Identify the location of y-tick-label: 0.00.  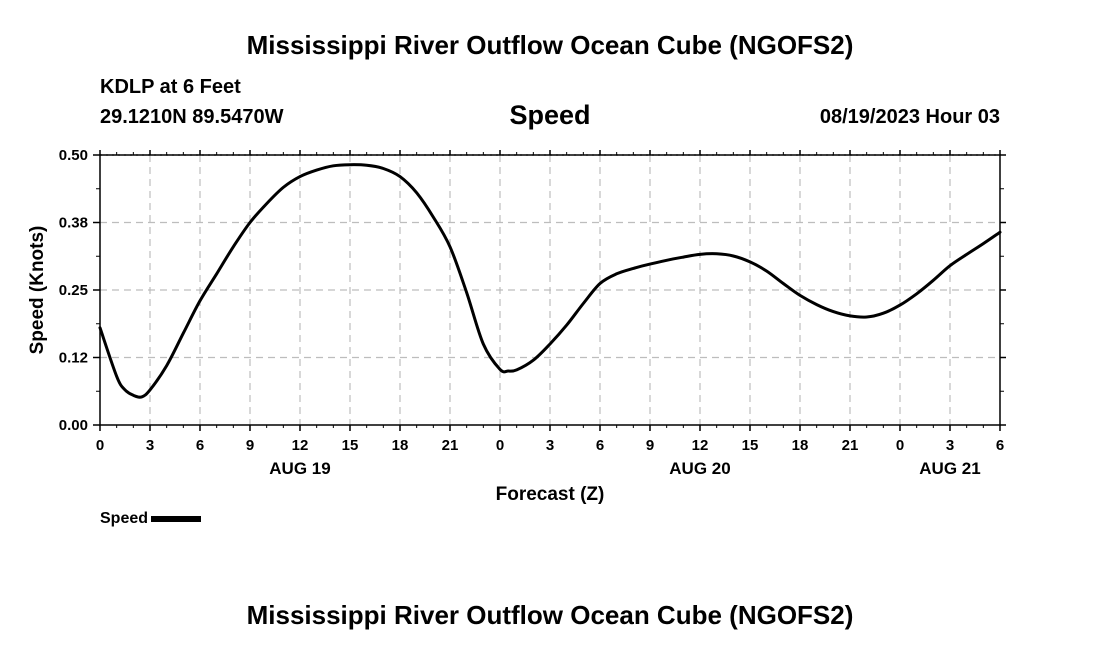
(73, 425).